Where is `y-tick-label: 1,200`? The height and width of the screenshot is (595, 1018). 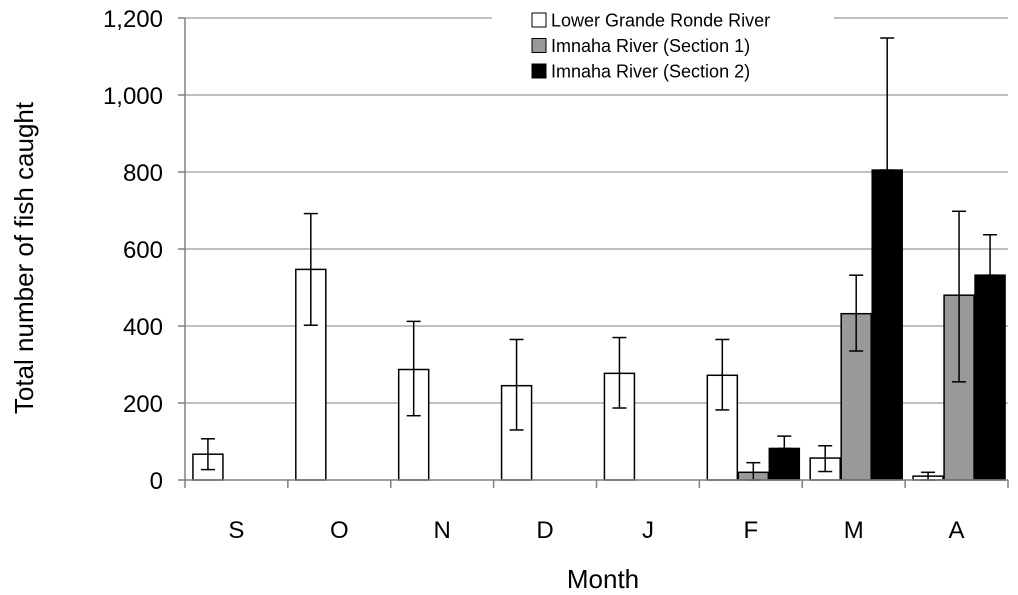
y-tick-label: 1,200 is located at coordinates (133, 19).